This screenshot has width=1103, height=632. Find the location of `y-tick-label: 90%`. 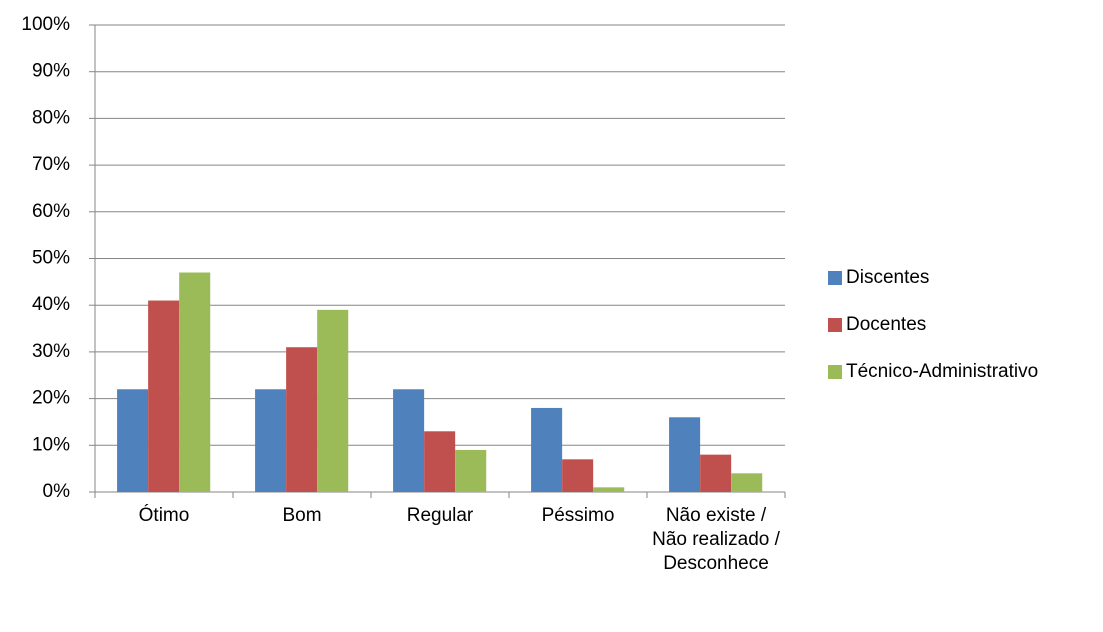

y-tick-label: 90% is located at coordinates (51, 71).